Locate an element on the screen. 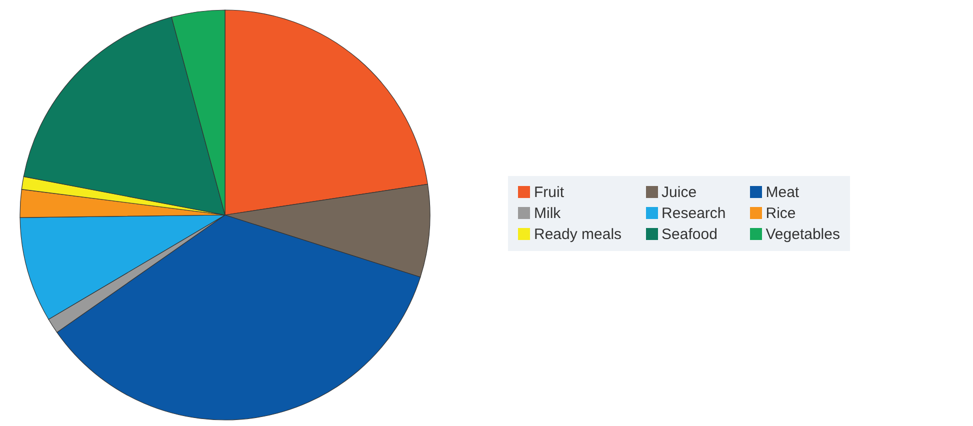  legend-label: Ready meals is located at coordinates (578, 234).